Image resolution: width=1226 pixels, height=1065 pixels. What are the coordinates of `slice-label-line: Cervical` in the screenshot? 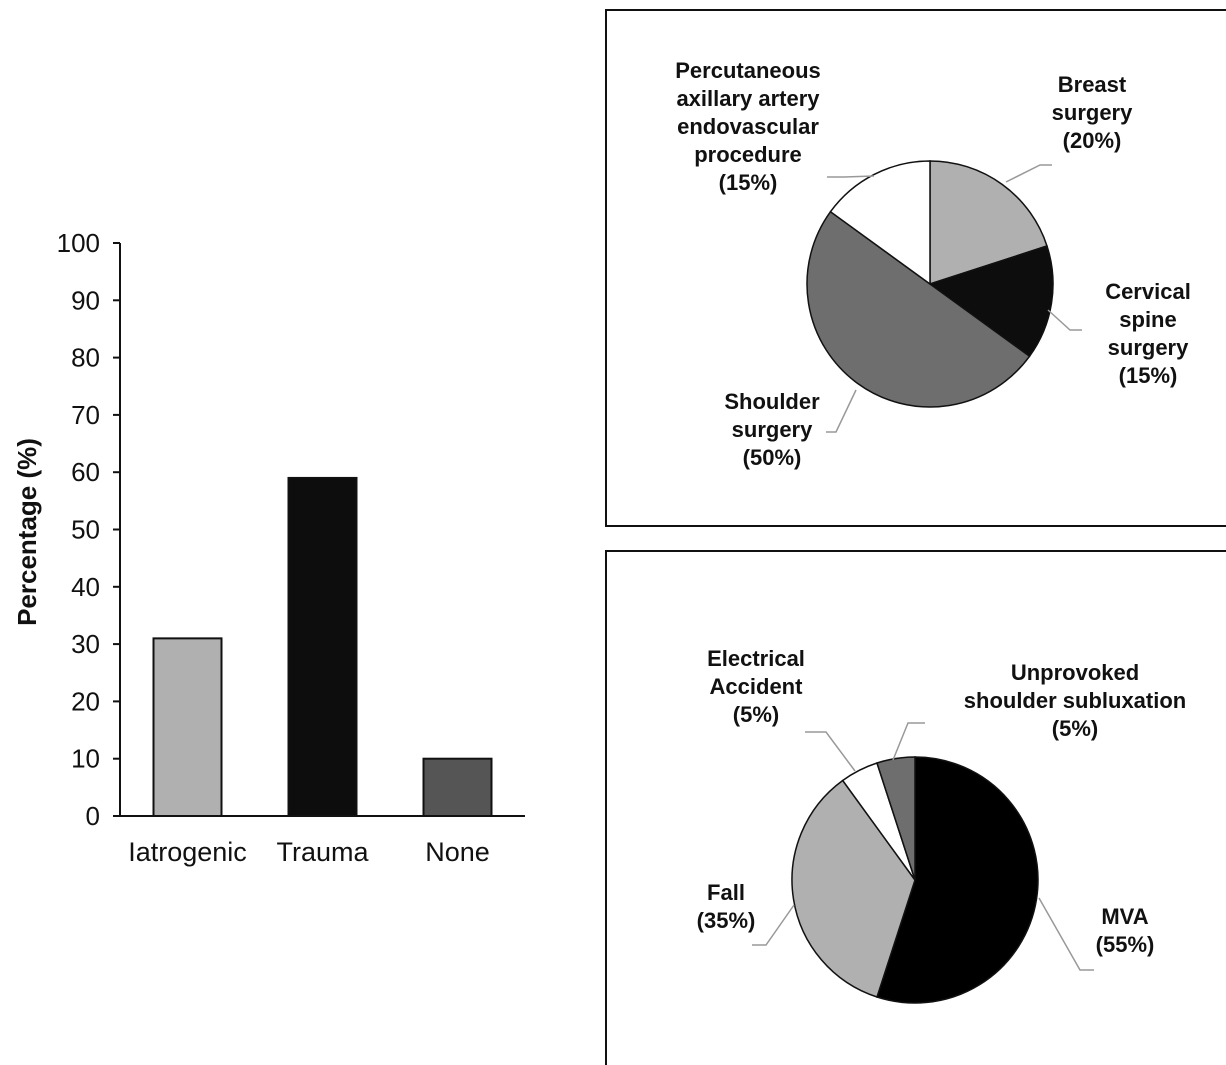 It's located at (1148, 291).